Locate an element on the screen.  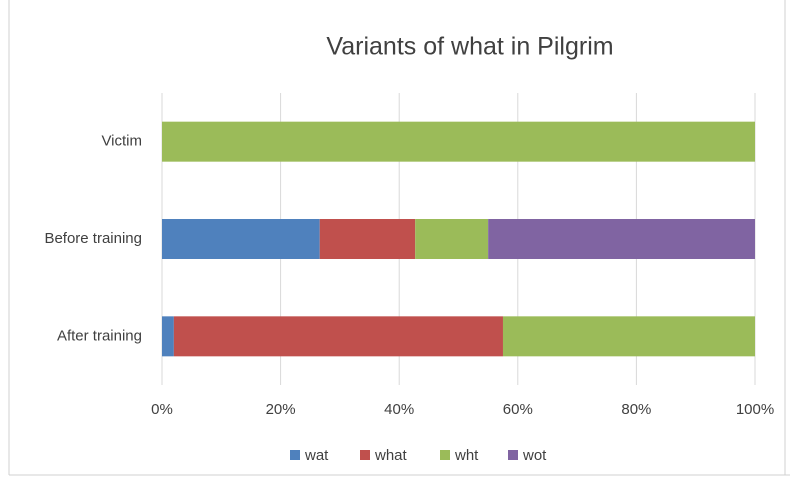
y-tick-label: Before training is located at coordinates (93, 238).